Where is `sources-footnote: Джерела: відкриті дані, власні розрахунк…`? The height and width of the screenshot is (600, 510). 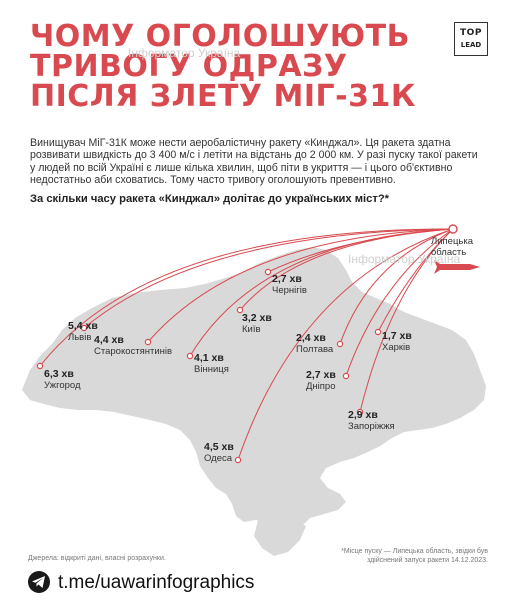 sources-footnote: Джерела: відкриті дані, власні розрахунк… is located at coordinates (97, 558).